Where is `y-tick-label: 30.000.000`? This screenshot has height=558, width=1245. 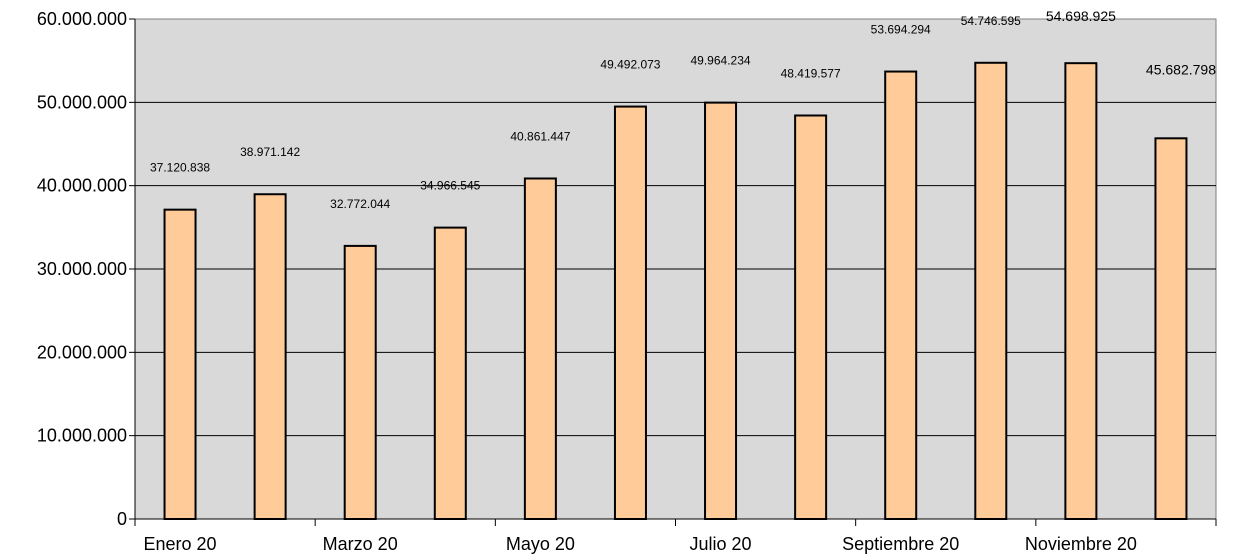 y-tick-label: 30.000.000 is located at coordinates (82, 269).